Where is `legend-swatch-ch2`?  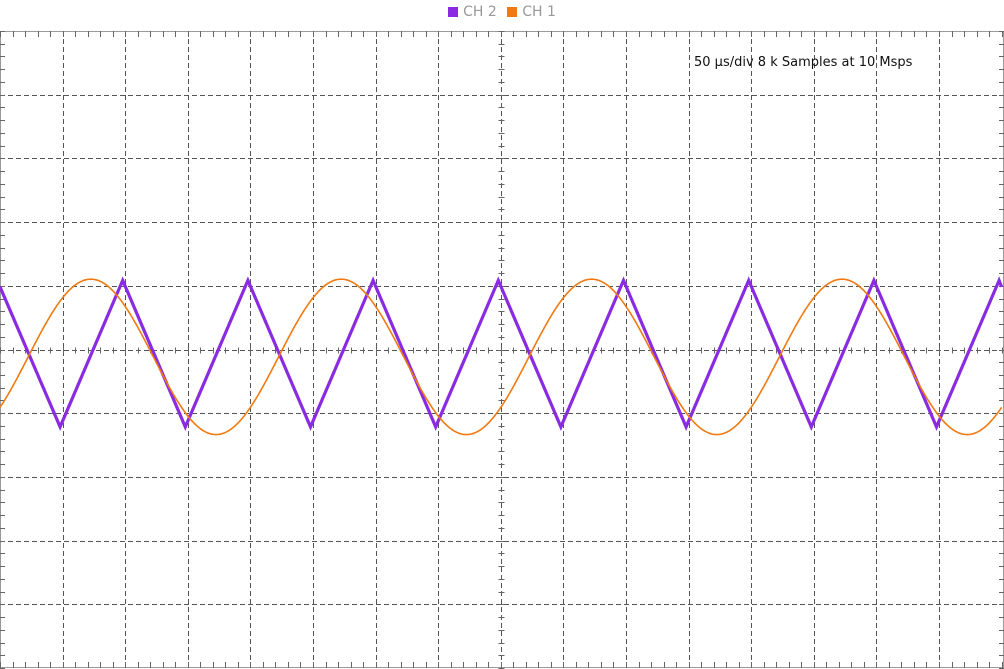 legend-swatch-ch2 is located at coordinates (453, 12).